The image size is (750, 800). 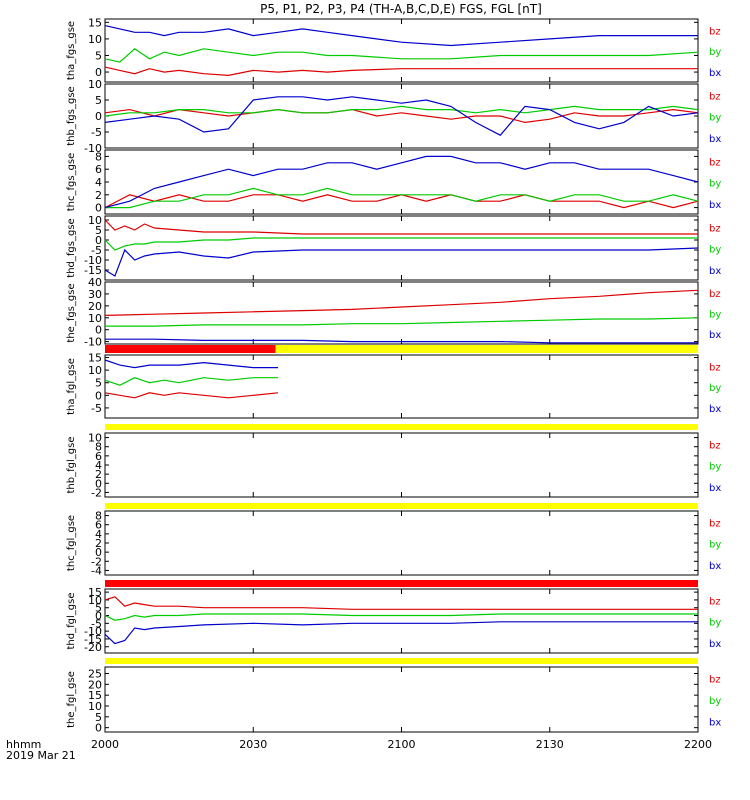 What do you see at coordinates (393, 49) in the screenshot?
I see `panel-tha_fgs_gse: tha_fgs_gse 0 5 10 15 bz by bx` at bounding box center [393, 49].